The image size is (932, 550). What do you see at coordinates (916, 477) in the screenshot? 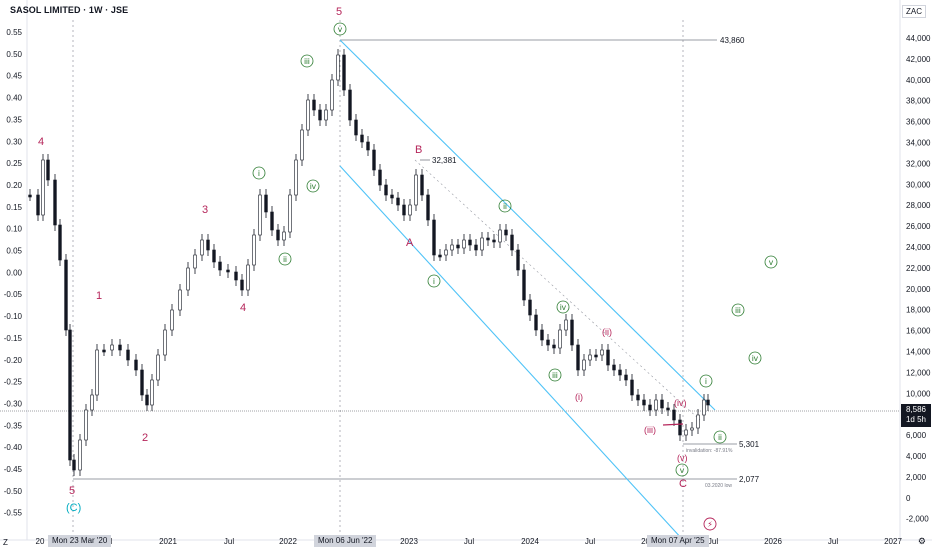
I see `right-axis-tick: 2,000` at bounding box center [916, 477].